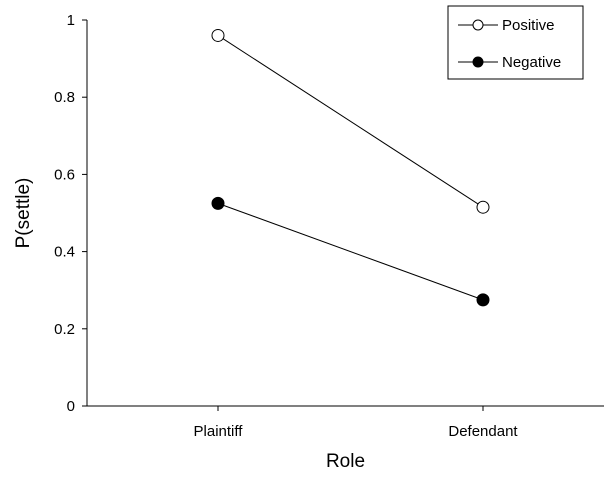  I want to click on y-tick-label-0: 0, so click(71, 406).